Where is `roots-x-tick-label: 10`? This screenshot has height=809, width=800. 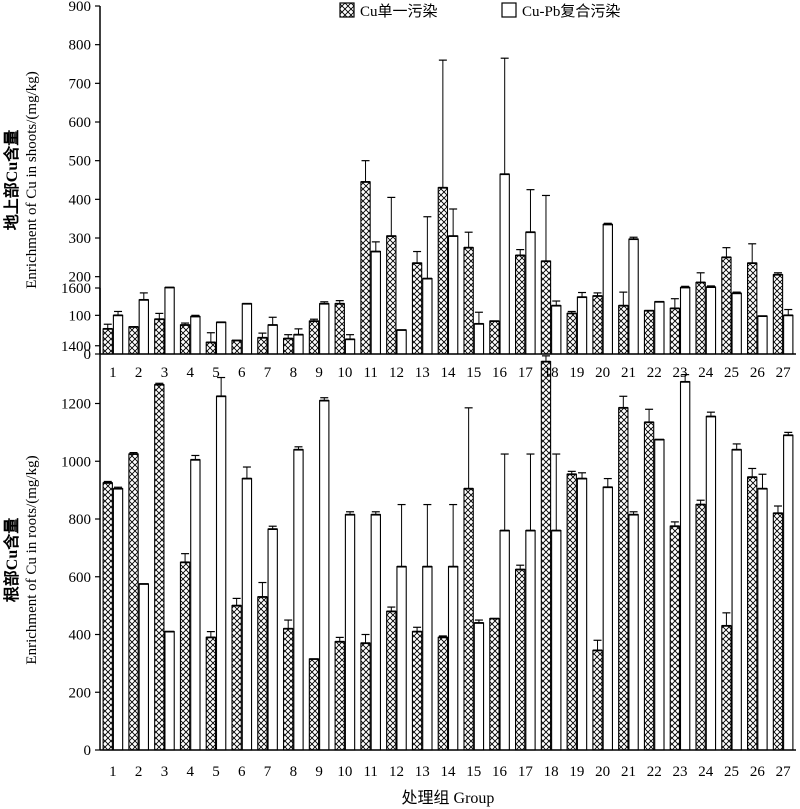 roots-x-tick-label: 10 is located at coordinates (344, 772).